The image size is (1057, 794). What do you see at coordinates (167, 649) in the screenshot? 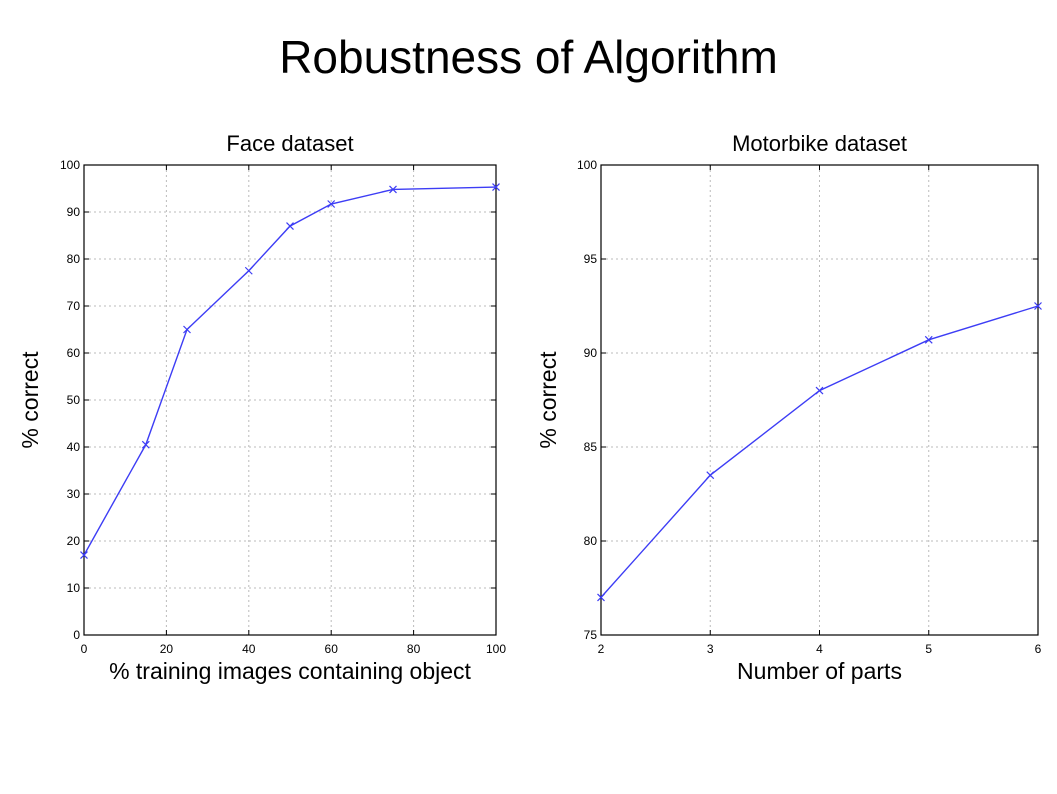
I see `x-tick-label: 20` at bounding box center [167, 649].